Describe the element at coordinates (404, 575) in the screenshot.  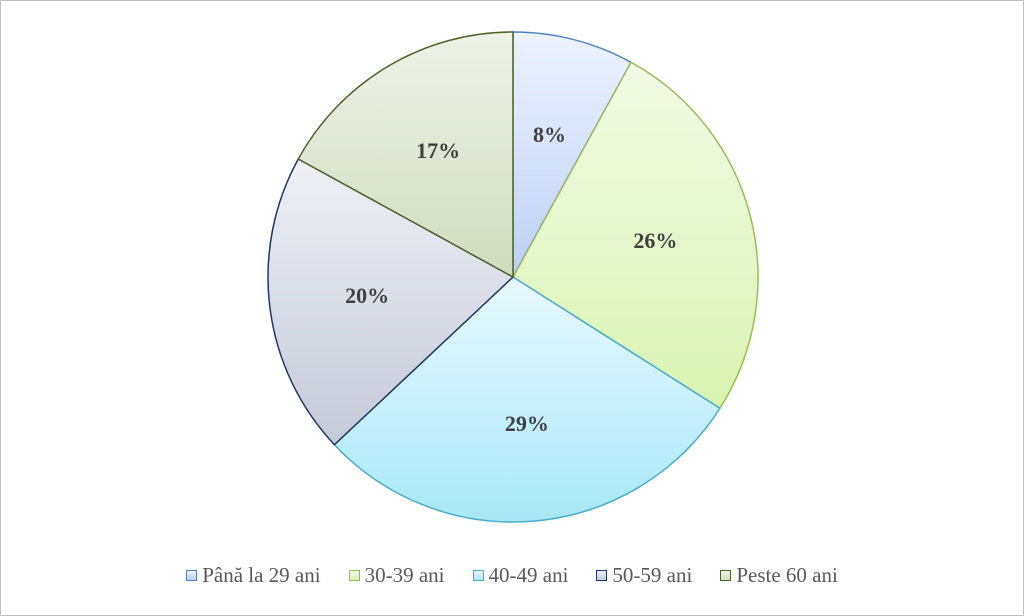
I see `legend-label-2: 30-39 ani` at that location.